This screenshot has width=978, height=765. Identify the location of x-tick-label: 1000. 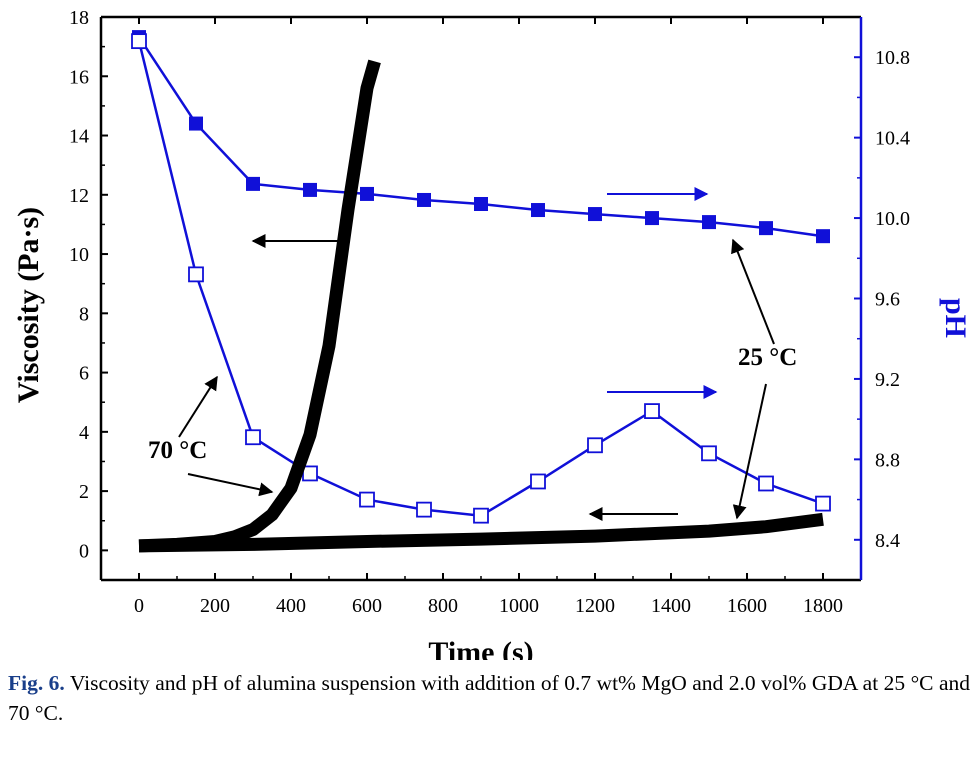
(519, 606).